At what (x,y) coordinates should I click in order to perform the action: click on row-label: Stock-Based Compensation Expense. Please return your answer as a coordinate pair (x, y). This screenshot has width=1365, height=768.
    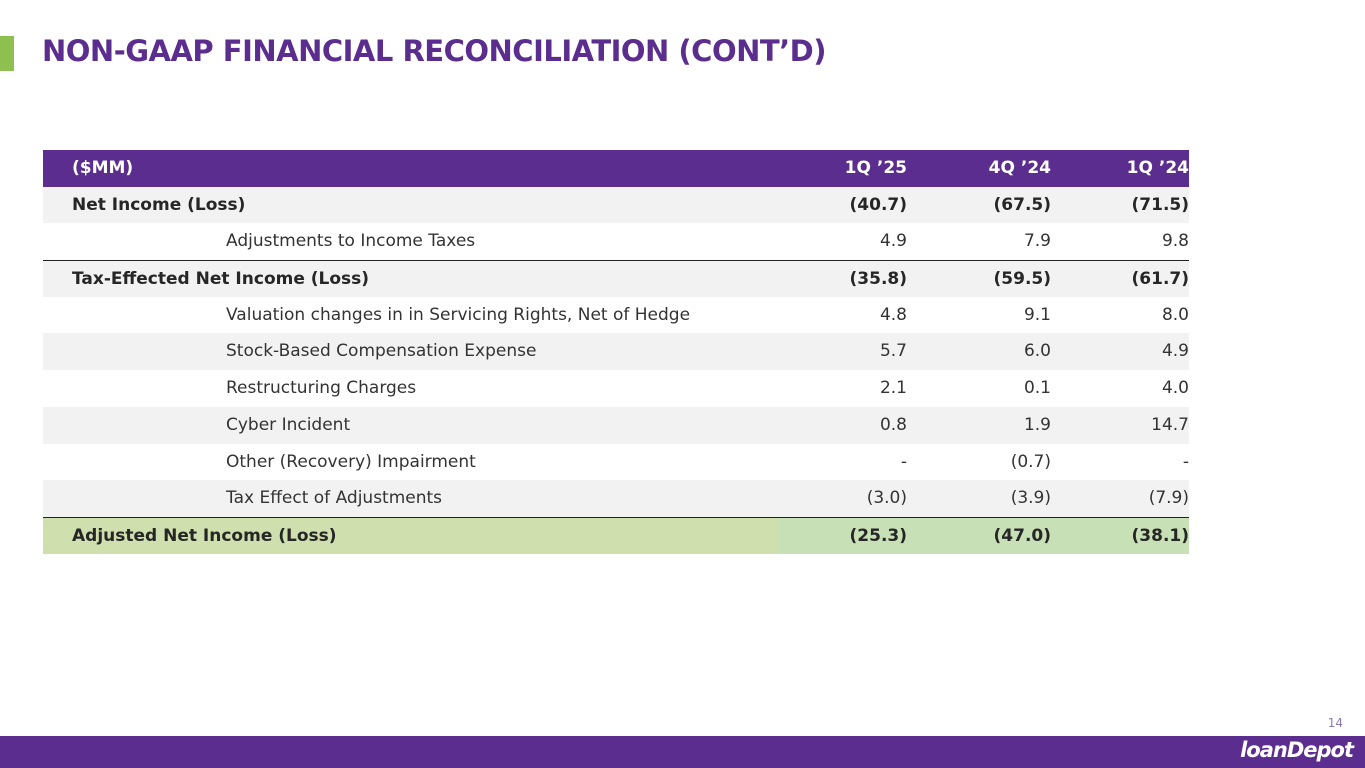
    Looking at the image, I should click on (381, 351).